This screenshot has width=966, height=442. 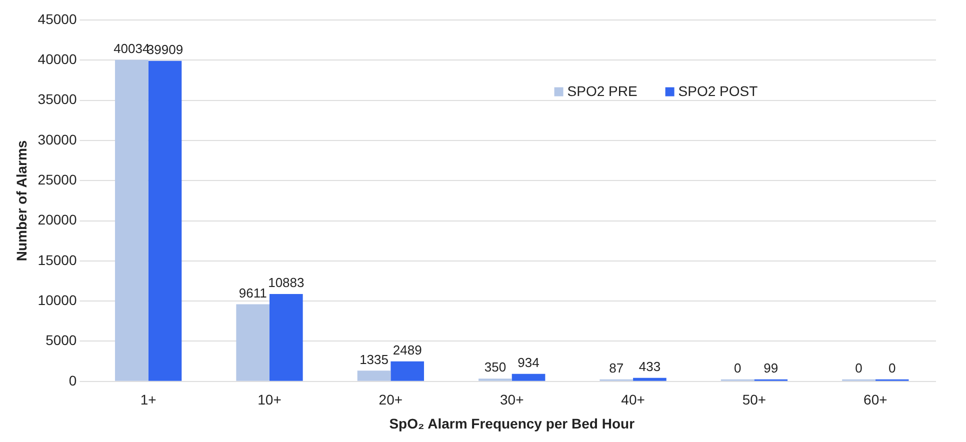 I want to click on y-tick-label: 5000, so click(x=61, y=340).